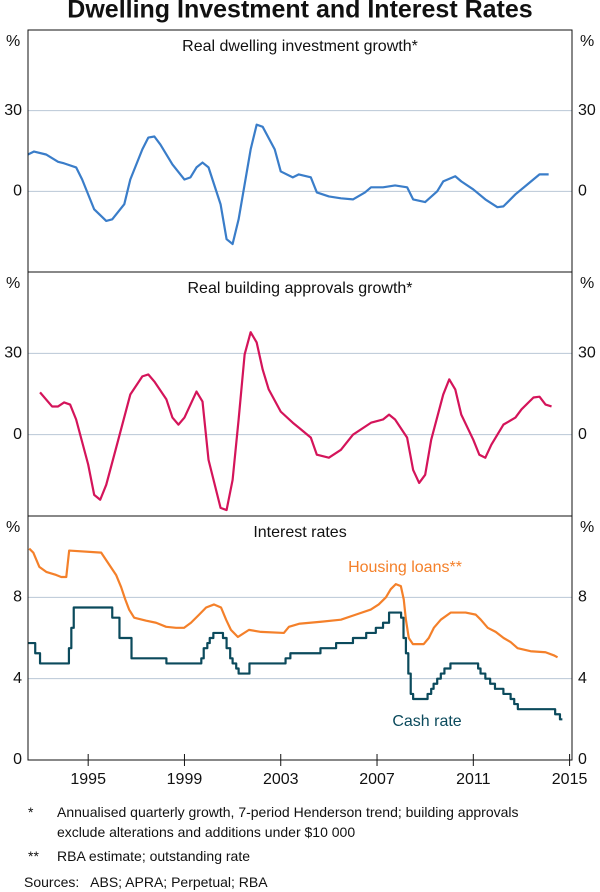 This screenshot has height=892, width=600. I want to click on y-tick-label: 8, so click(17, 597).